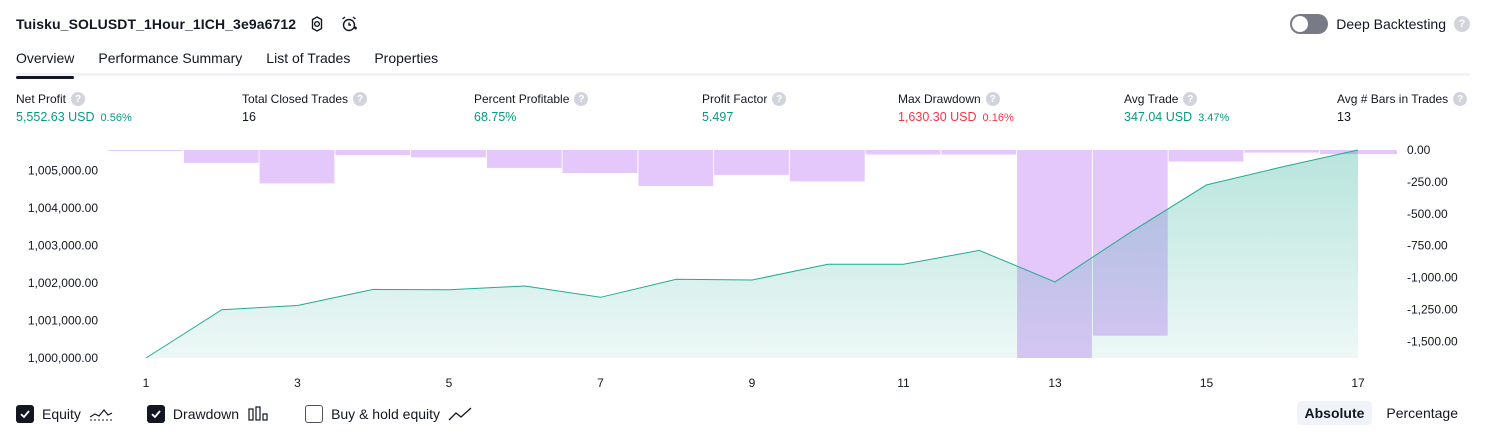 This screenshot has height=438, width=1486. I want to click on left-axis-tick: 1,003,000.00, so click(63, 246).